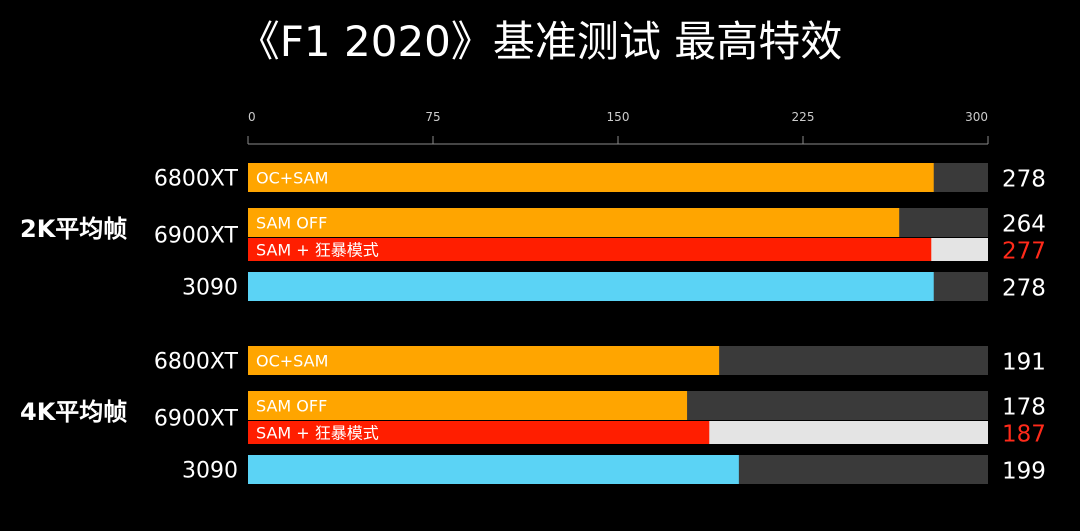 This screenshot has height=531, width=1080. Describe the element at coordinates (73, 229) in the screenshot. I see `group-label: 2K平均帧` at that location.